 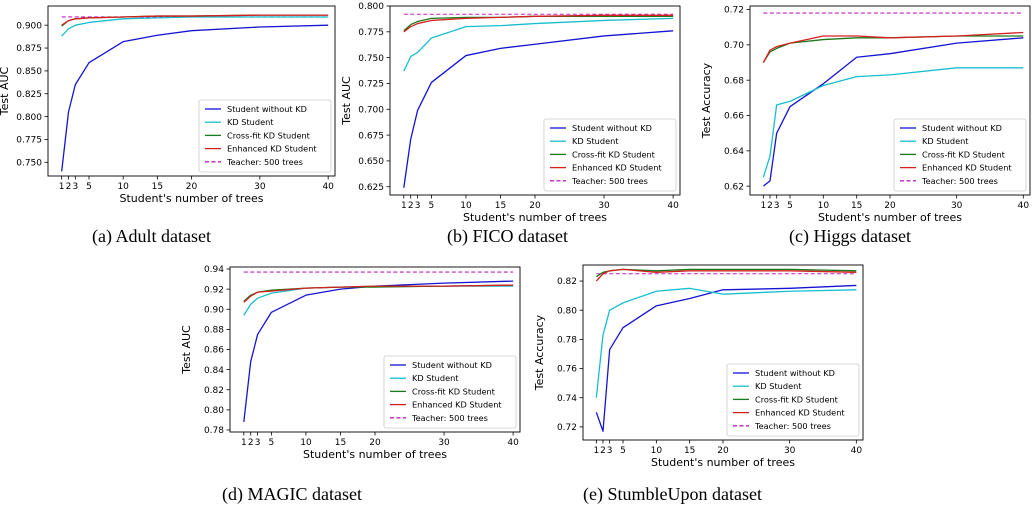 I want to click on y-tick-label: 0.90, so click(x=214, y=310).